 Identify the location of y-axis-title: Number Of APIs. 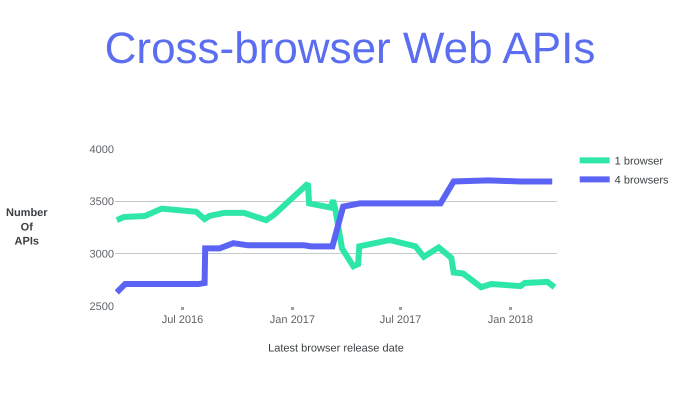
(27, 227).